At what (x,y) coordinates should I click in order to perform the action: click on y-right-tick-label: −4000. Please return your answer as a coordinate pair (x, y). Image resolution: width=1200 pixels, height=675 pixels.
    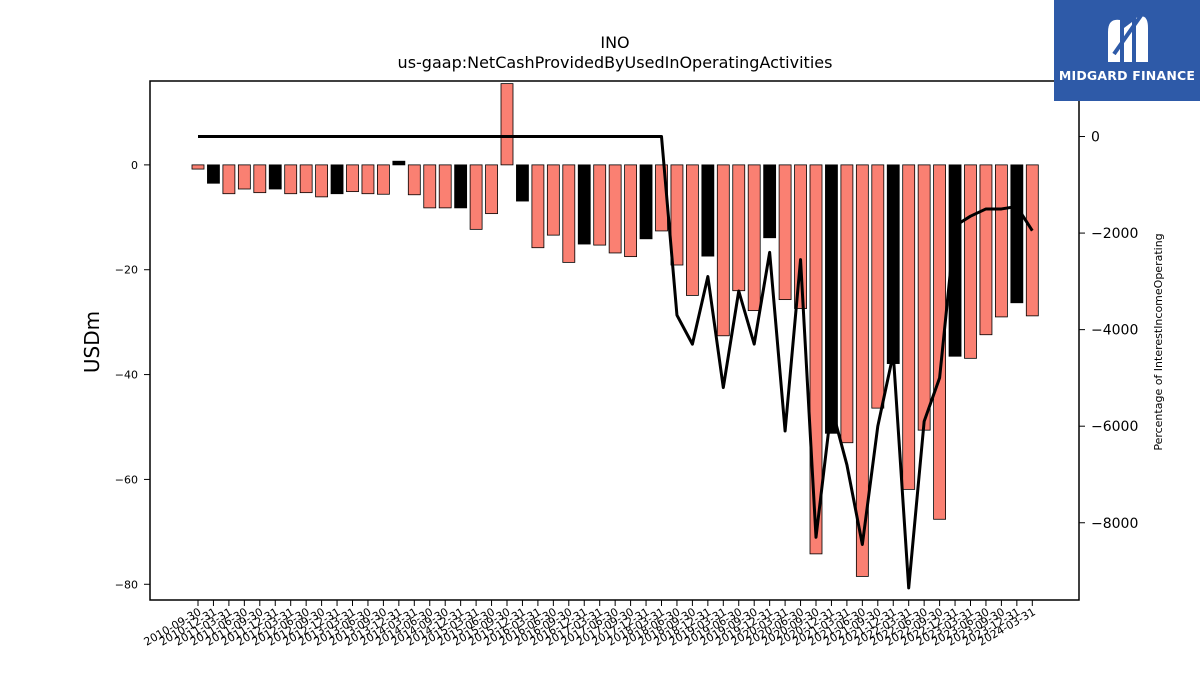
    Looking at the image, I should click on (1114, 331).